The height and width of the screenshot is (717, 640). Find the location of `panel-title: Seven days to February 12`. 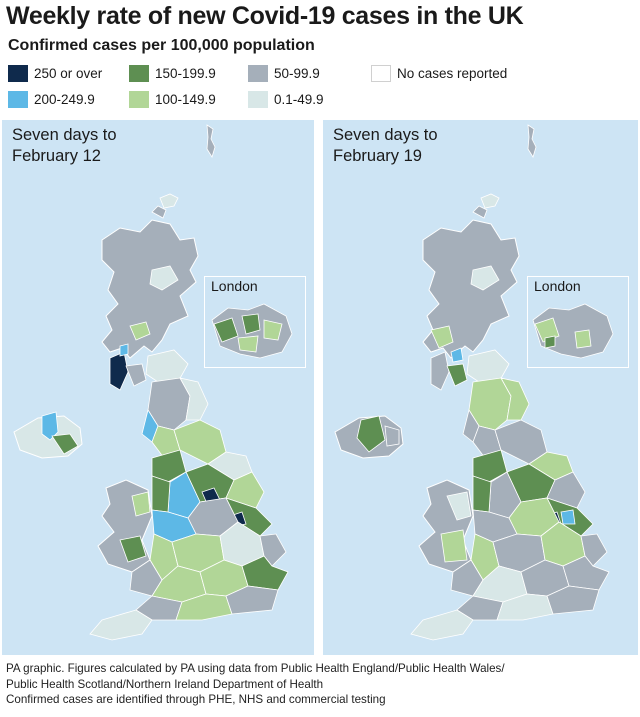

panel-title: Seven days to February 12 is located at coordinates (97, 146).